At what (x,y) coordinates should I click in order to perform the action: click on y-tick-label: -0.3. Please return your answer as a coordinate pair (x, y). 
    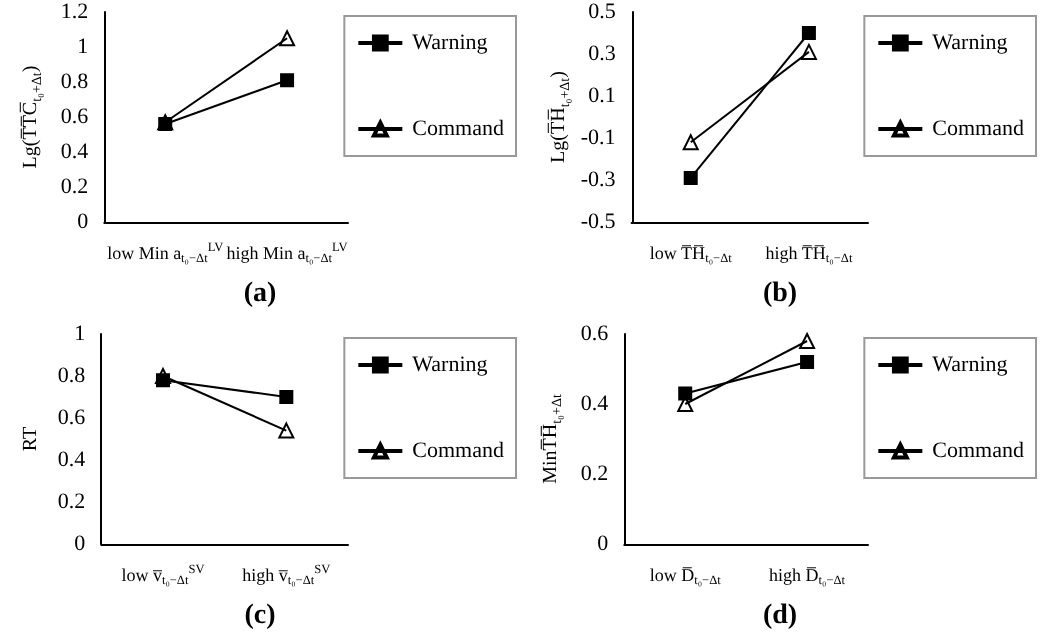
    Looking at the image, I should click on (598, 180).